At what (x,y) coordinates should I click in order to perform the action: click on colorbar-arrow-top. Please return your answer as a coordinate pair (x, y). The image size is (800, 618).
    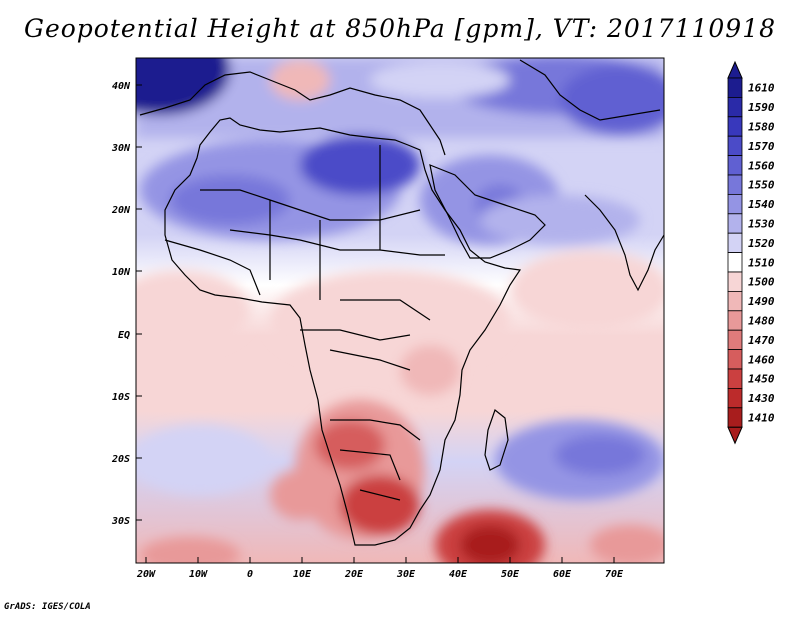
    Looking at the image, I should click on (735, 69).